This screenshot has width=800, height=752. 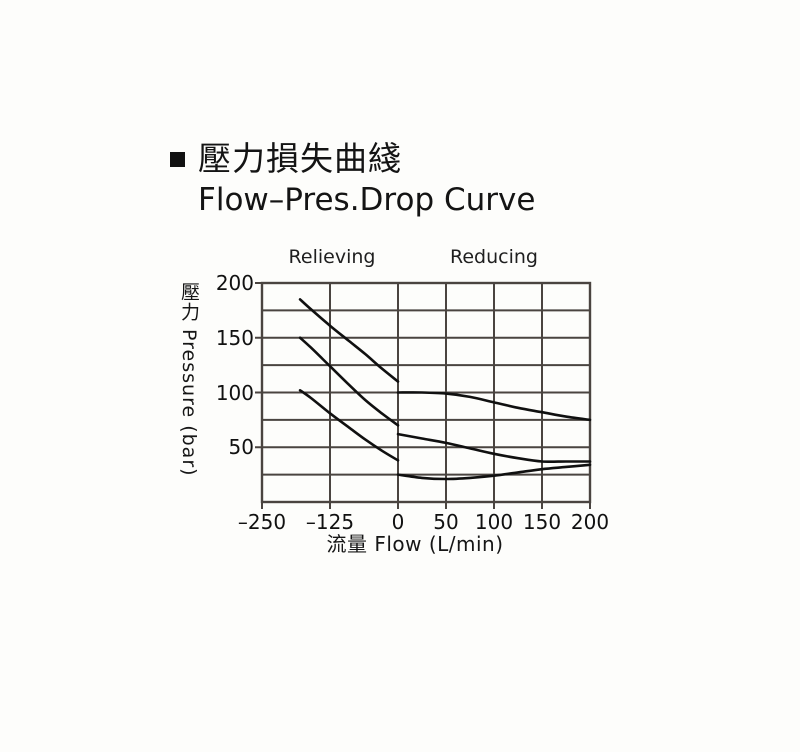 What do you see at coordinates (300, 158) in the screenshot?
I see `figure-title-chinese: 壓力損失曲綫` at bounding box center [300, 158].